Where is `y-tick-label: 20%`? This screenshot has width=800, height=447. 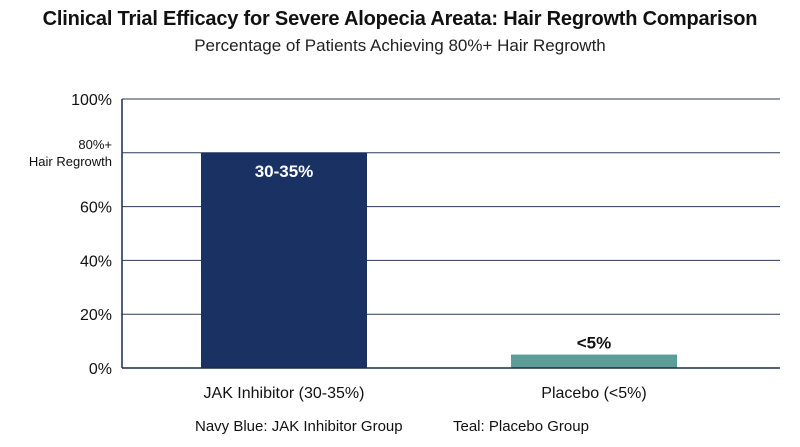 y-tick-label: 20% is located at coordinates (96, 315).